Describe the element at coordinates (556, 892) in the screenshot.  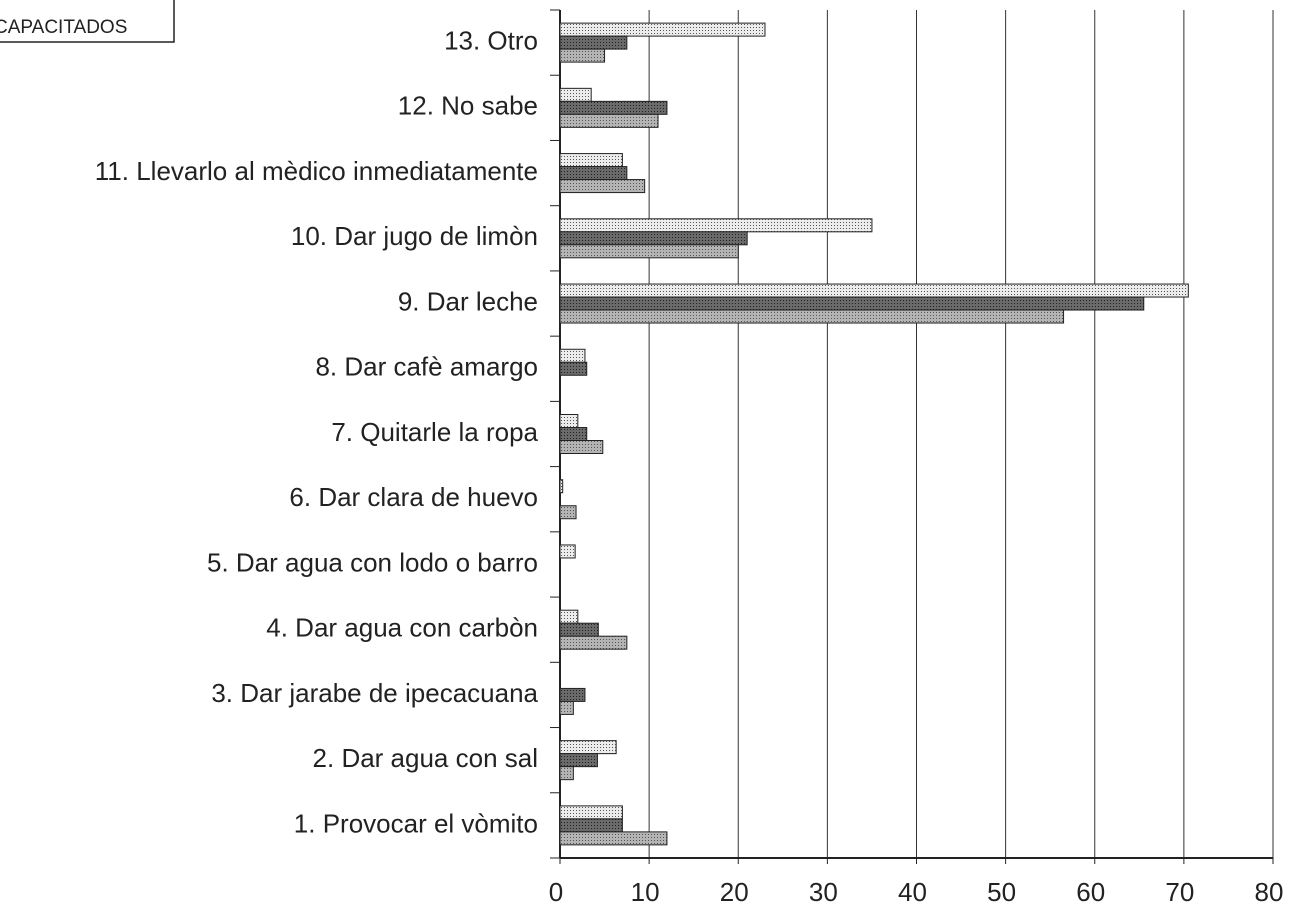
I see `x-tick-label: 0` at that location.